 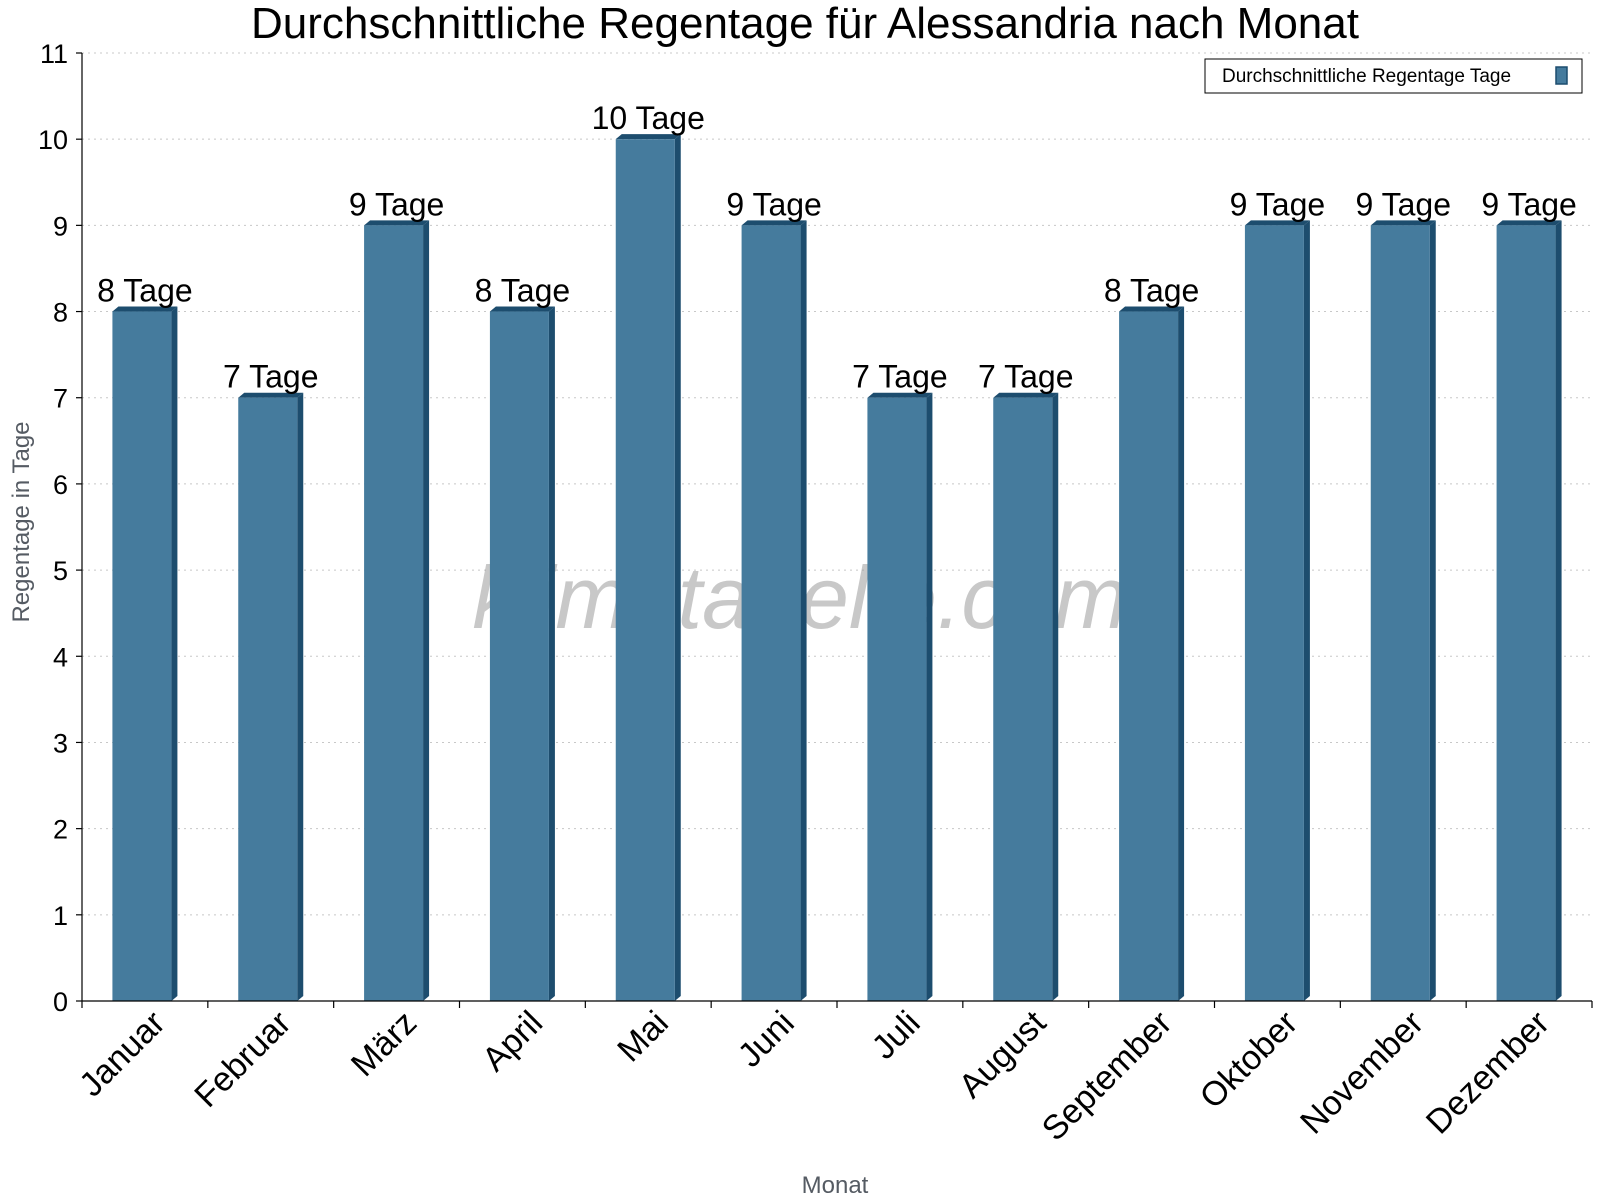 What do you see at coordinates (21, 521) in the screenshot?
I see `y-axis-label: Regentage in Tage` at bounding box center [21, 521].